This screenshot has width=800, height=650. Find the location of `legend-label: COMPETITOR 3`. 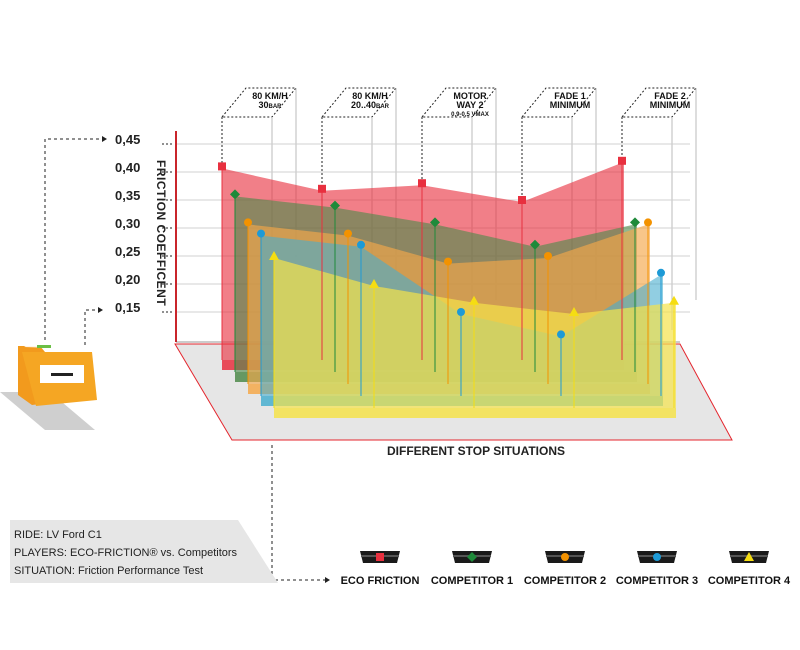

legend-label: COMPETITOR 3 is located at coordinates (657, 581).